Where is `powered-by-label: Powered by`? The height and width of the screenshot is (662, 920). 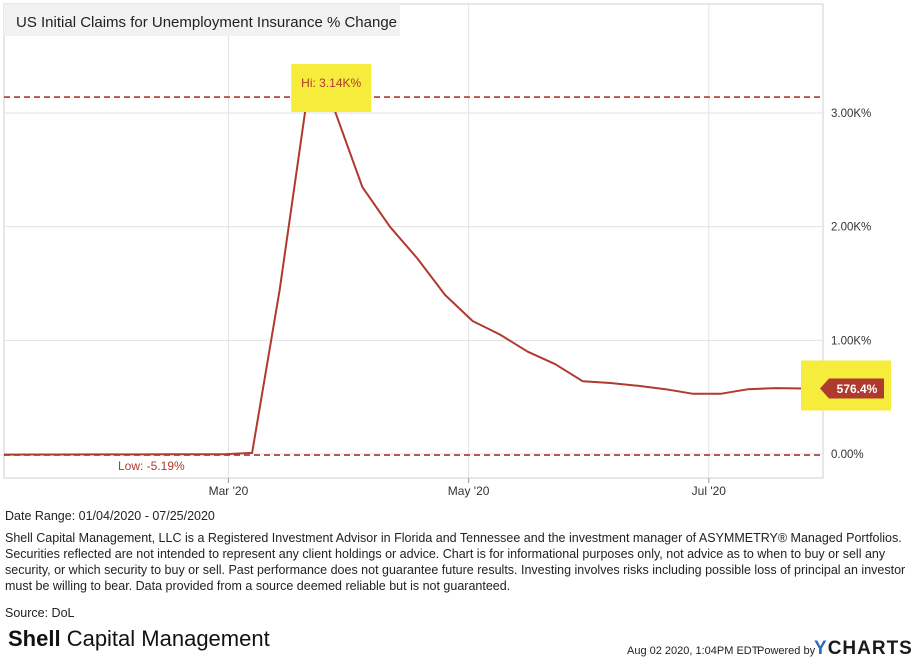 powered-by-label: Powered by is located at coordinates (786, 651).